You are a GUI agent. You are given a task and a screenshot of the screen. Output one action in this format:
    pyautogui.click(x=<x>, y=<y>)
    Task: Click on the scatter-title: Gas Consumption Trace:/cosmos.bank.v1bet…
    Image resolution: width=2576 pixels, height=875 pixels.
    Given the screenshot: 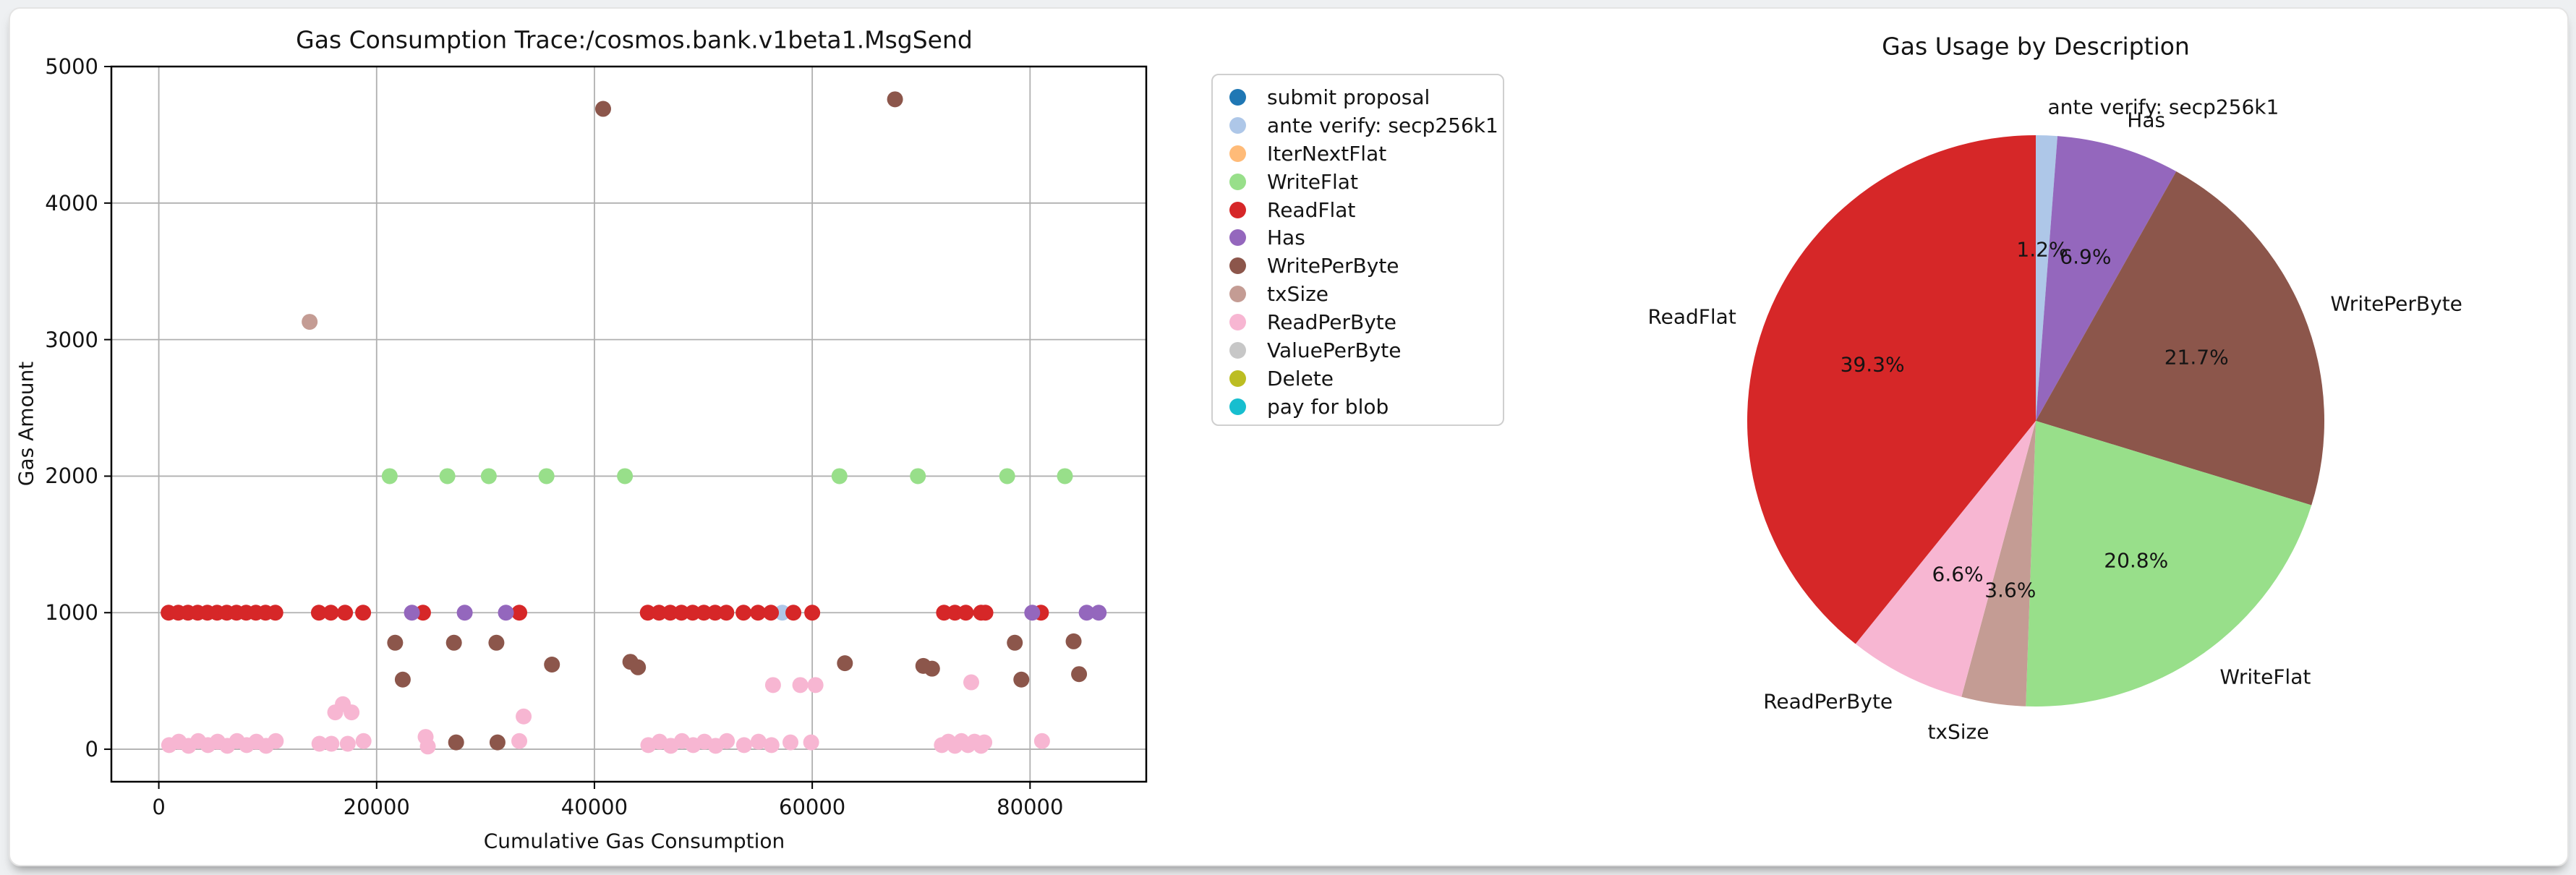 What is the action you would take?
    pyautogui.click(x=634, y=39)
    